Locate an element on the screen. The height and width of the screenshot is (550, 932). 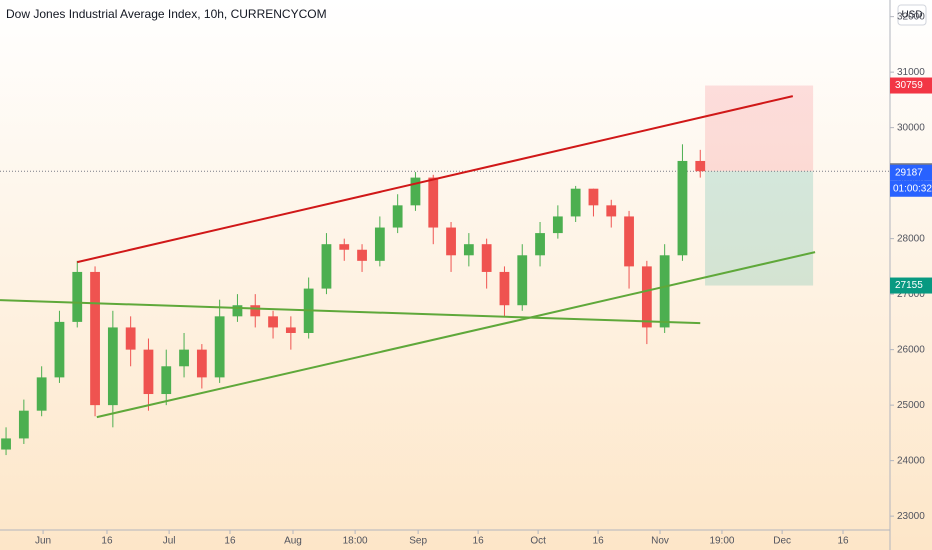
x-tick-label: 19:00 is located at coordinates (721, 541).